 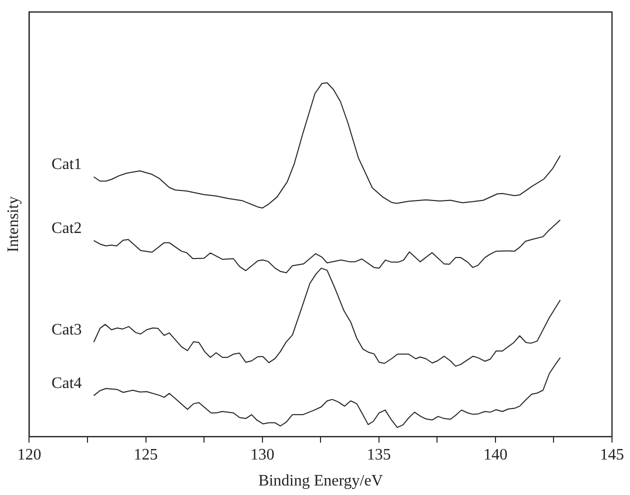 I want to click on x-tick-label: 145, so click(x=612, y=455).